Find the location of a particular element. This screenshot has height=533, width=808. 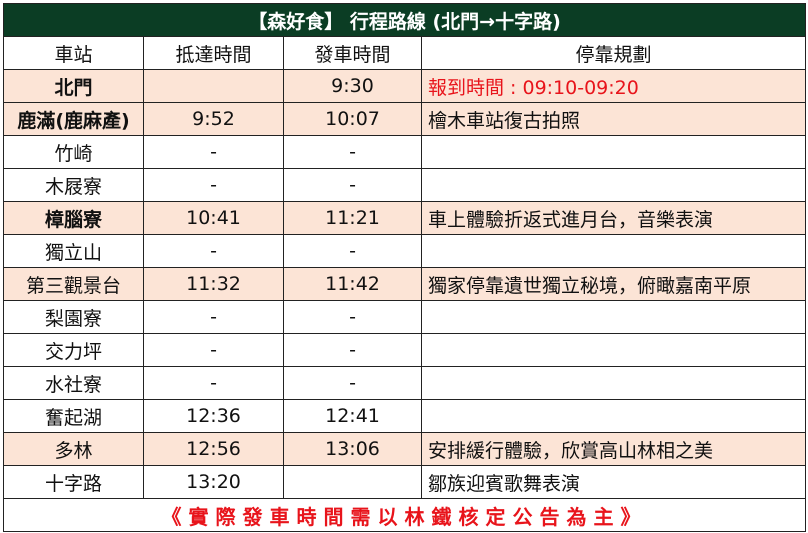

arrive-time-cell: 9:52 is located at coordinates (213, 119).